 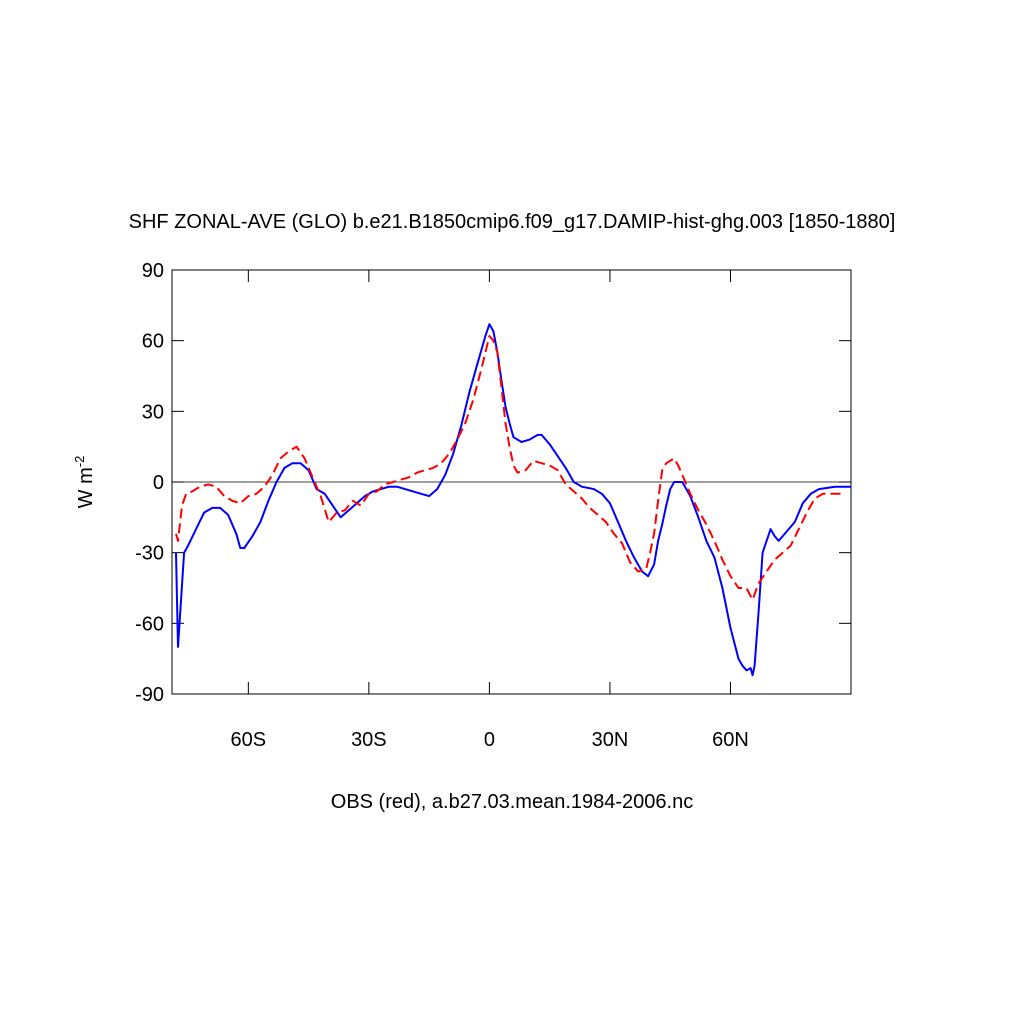 What do you see at coordinates (369, 740) in the screenshot?
I see `x-tick-label: 30S` at bounding box center [369, 740].